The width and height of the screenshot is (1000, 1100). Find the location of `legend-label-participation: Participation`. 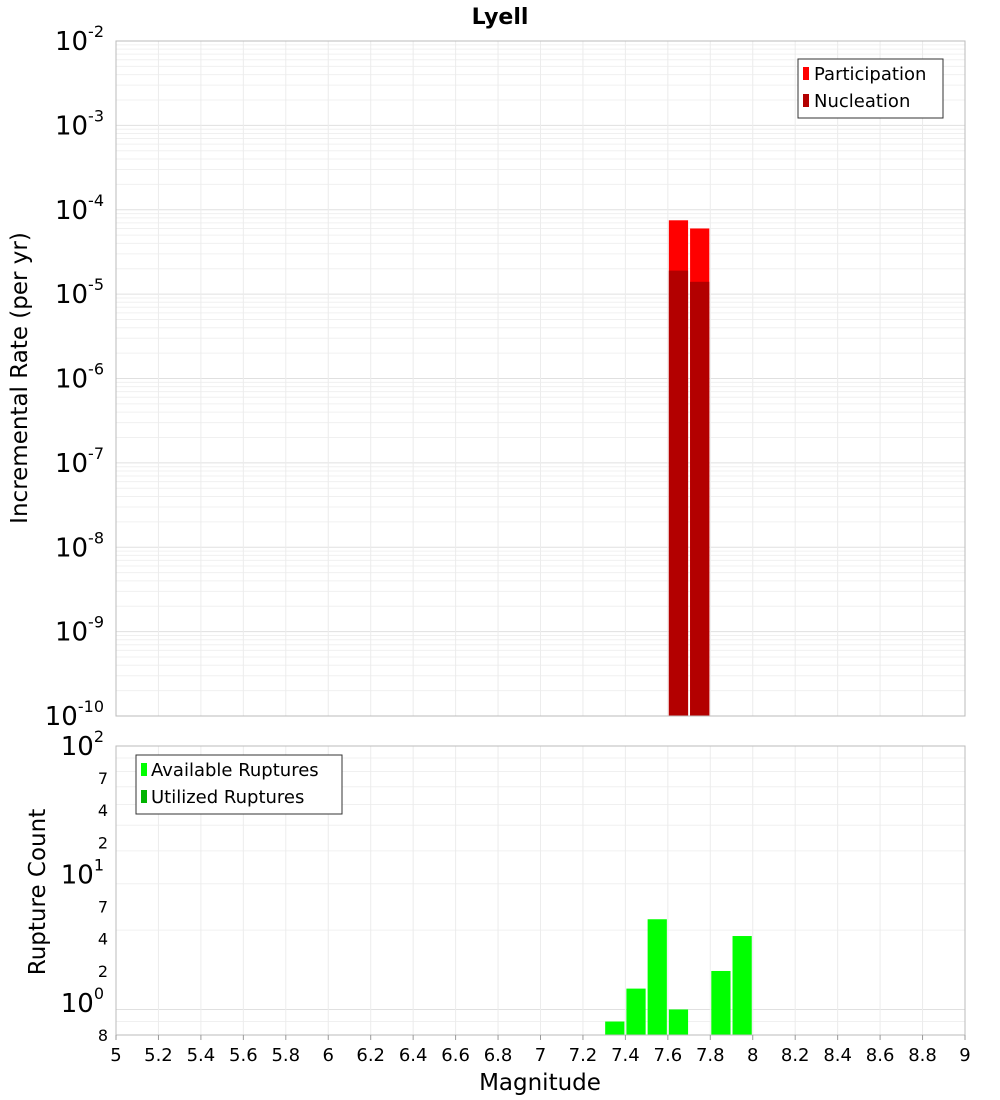

legend-label-participation: Participation is located at coordinates (870, 74).